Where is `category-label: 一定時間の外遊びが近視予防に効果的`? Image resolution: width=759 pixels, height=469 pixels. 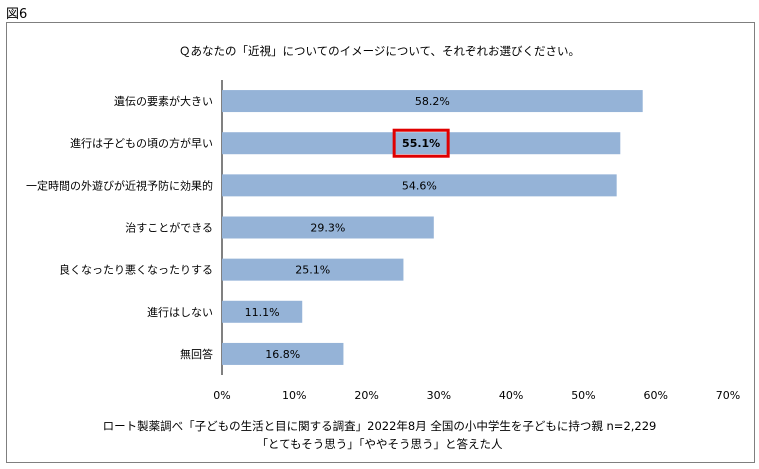
category-label: 一定時間の外遊びが近視予防に効果的 is located at coordinates (119, 185).